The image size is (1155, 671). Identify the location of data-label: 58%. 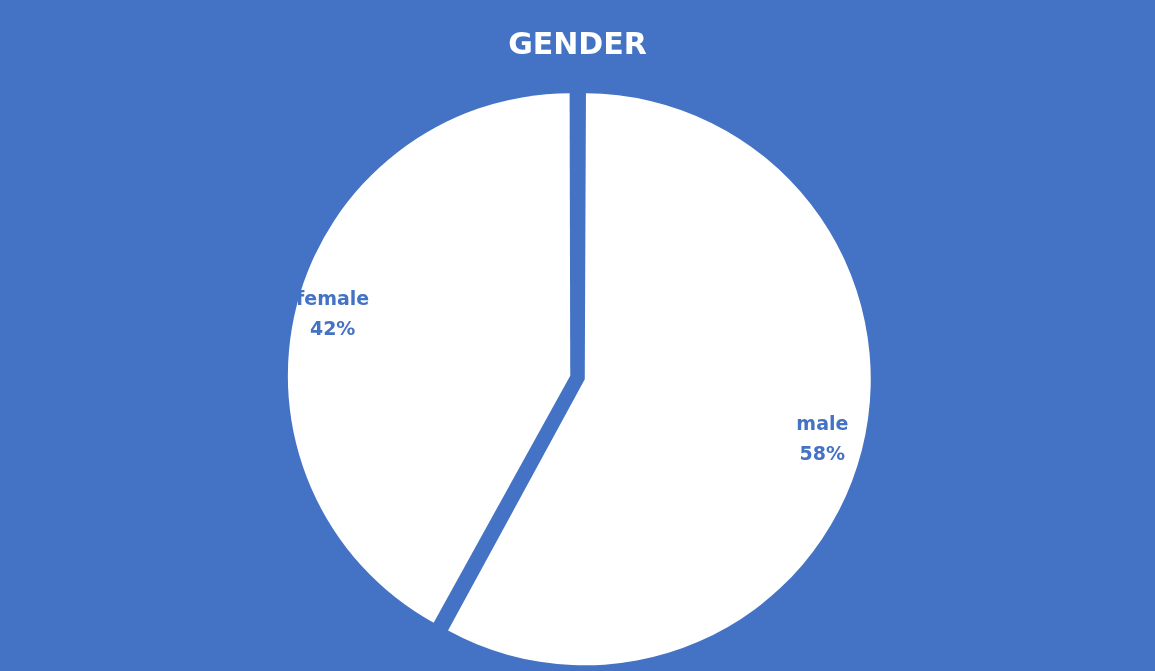
(822, 453).